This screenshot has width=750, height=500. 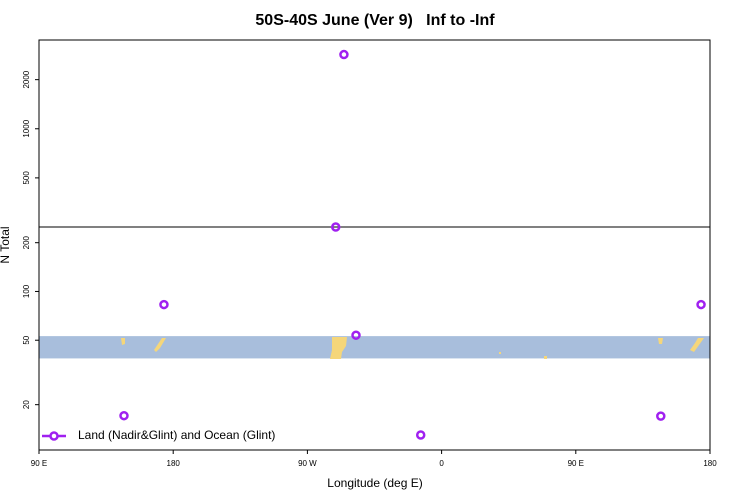 What do you see at coordinates (26, 339) in the screenshot?
I see `y-tick-label: 50` at bounding box center [26, 339].